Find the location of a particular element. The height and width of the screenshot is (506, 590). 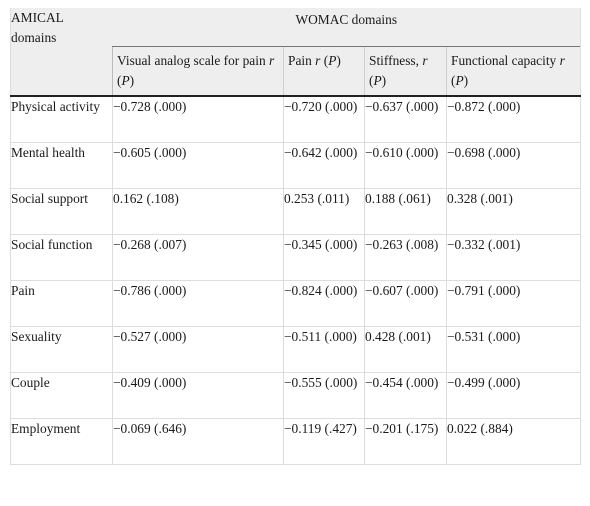

column-header-functional-capacity: Functional capacity r (P) is located at coordinates (513, 71).